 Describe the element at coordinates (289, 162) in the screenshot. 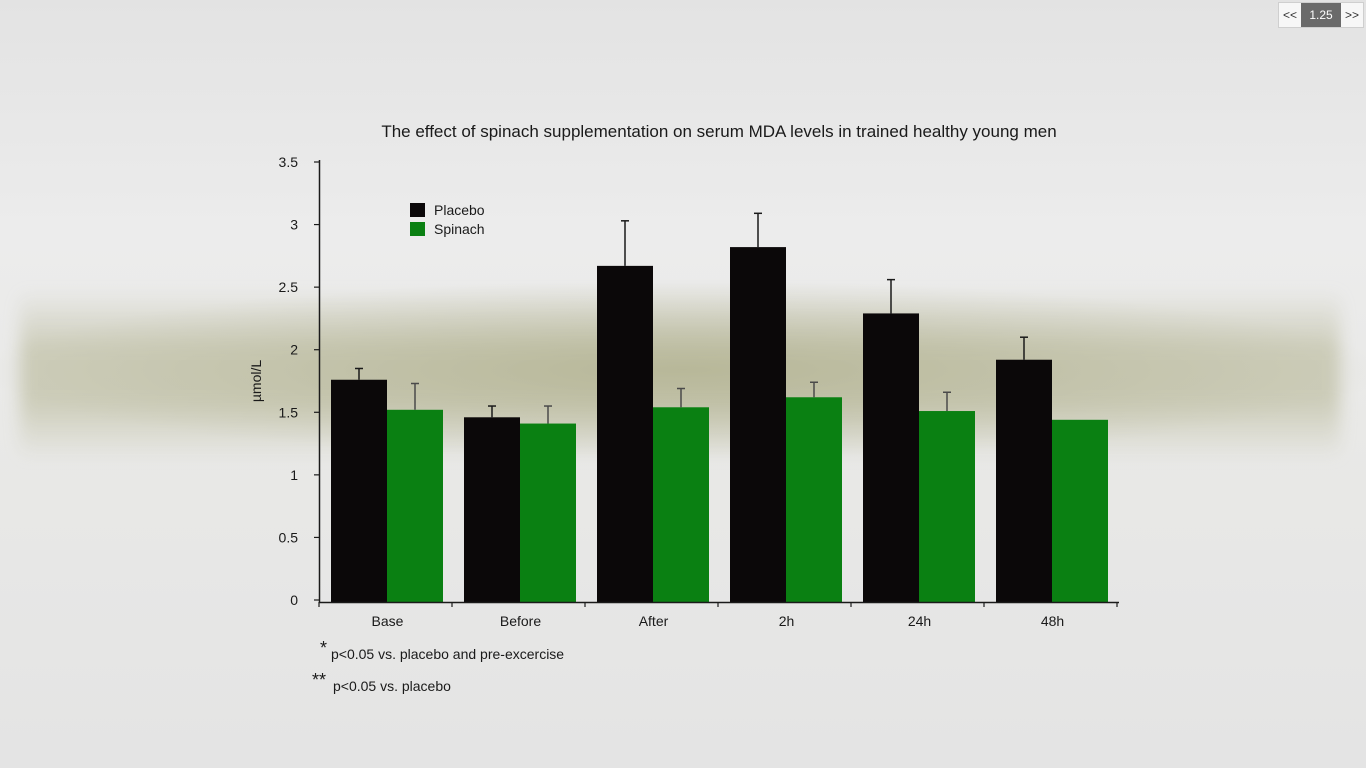

I see `y-tick-label: 3.5` at that location.